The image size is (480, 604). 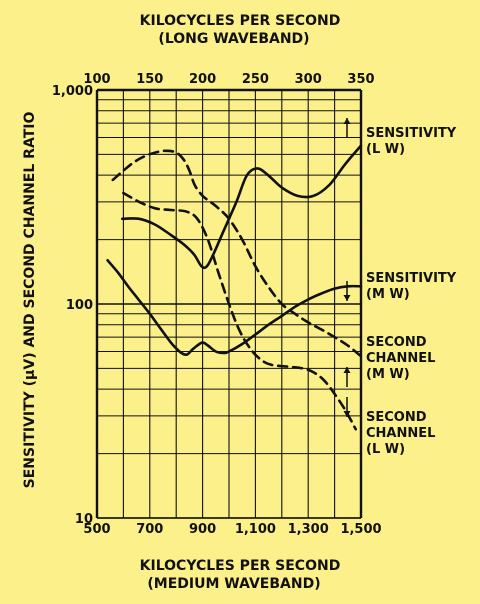 I want to click on top-axis-tick-label: 350, so click(x=360, y=79).